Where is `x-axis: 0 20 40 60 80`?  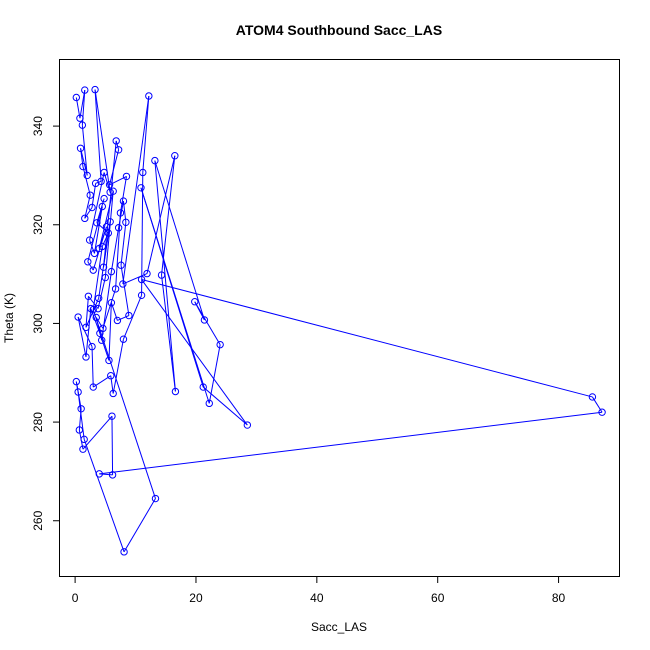 x-axis: 0 20 40 60 80 is located at coordinates (319, 590).